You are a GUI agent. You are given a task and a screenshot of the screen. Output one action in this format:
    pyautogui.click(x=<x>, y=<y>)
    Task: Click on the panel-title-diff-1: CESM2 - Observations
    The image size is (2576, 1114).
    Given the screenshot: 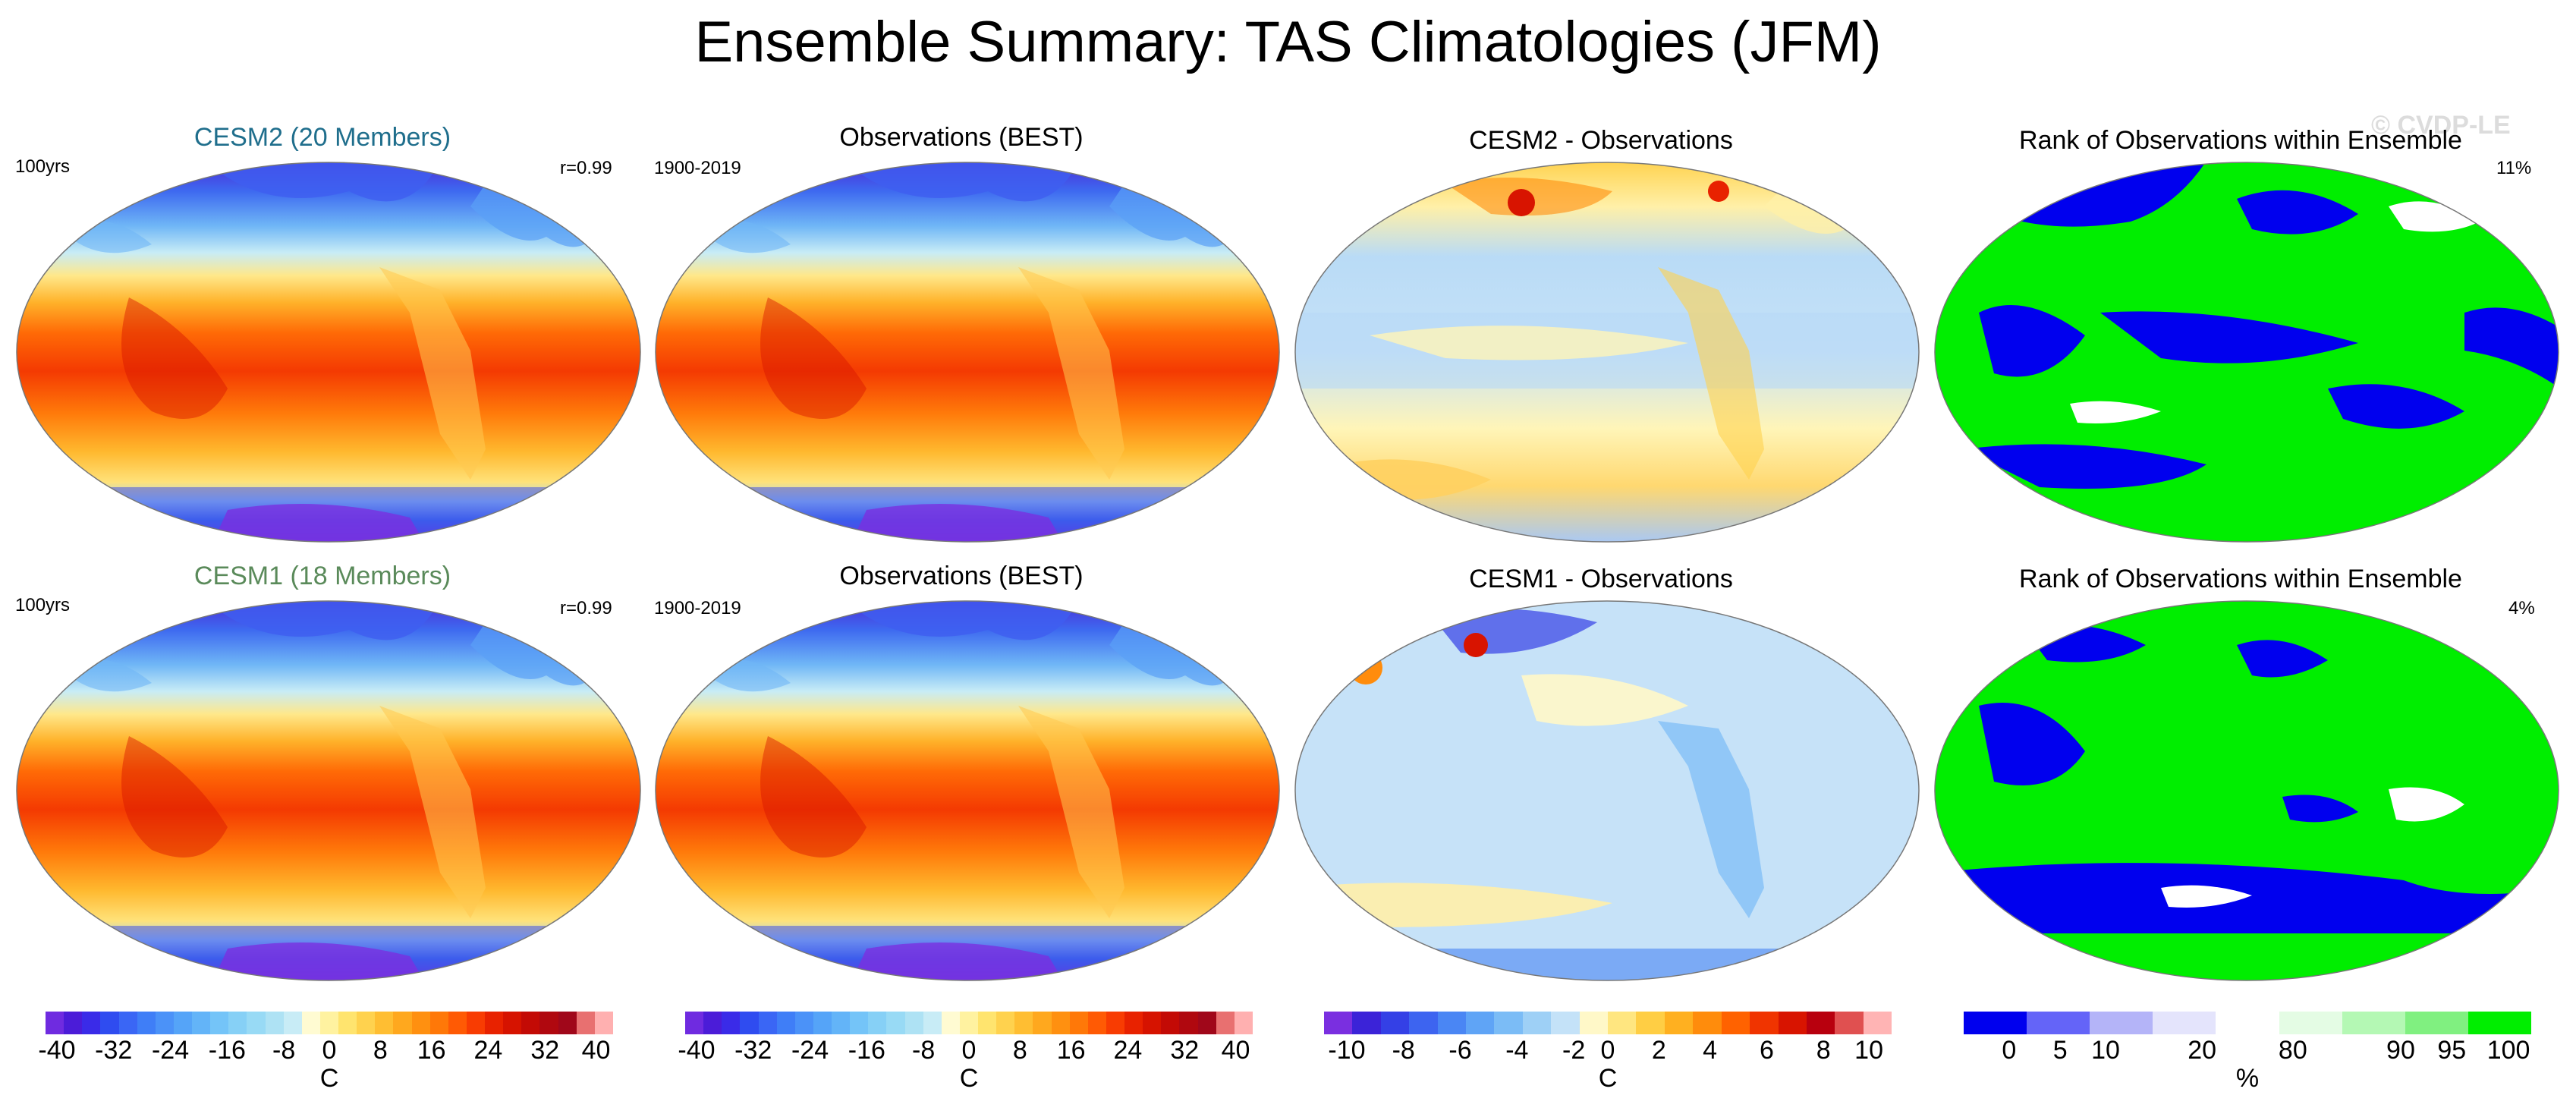 What is the action you would take?
    pyautogui.click(x=1601, y=140)
    